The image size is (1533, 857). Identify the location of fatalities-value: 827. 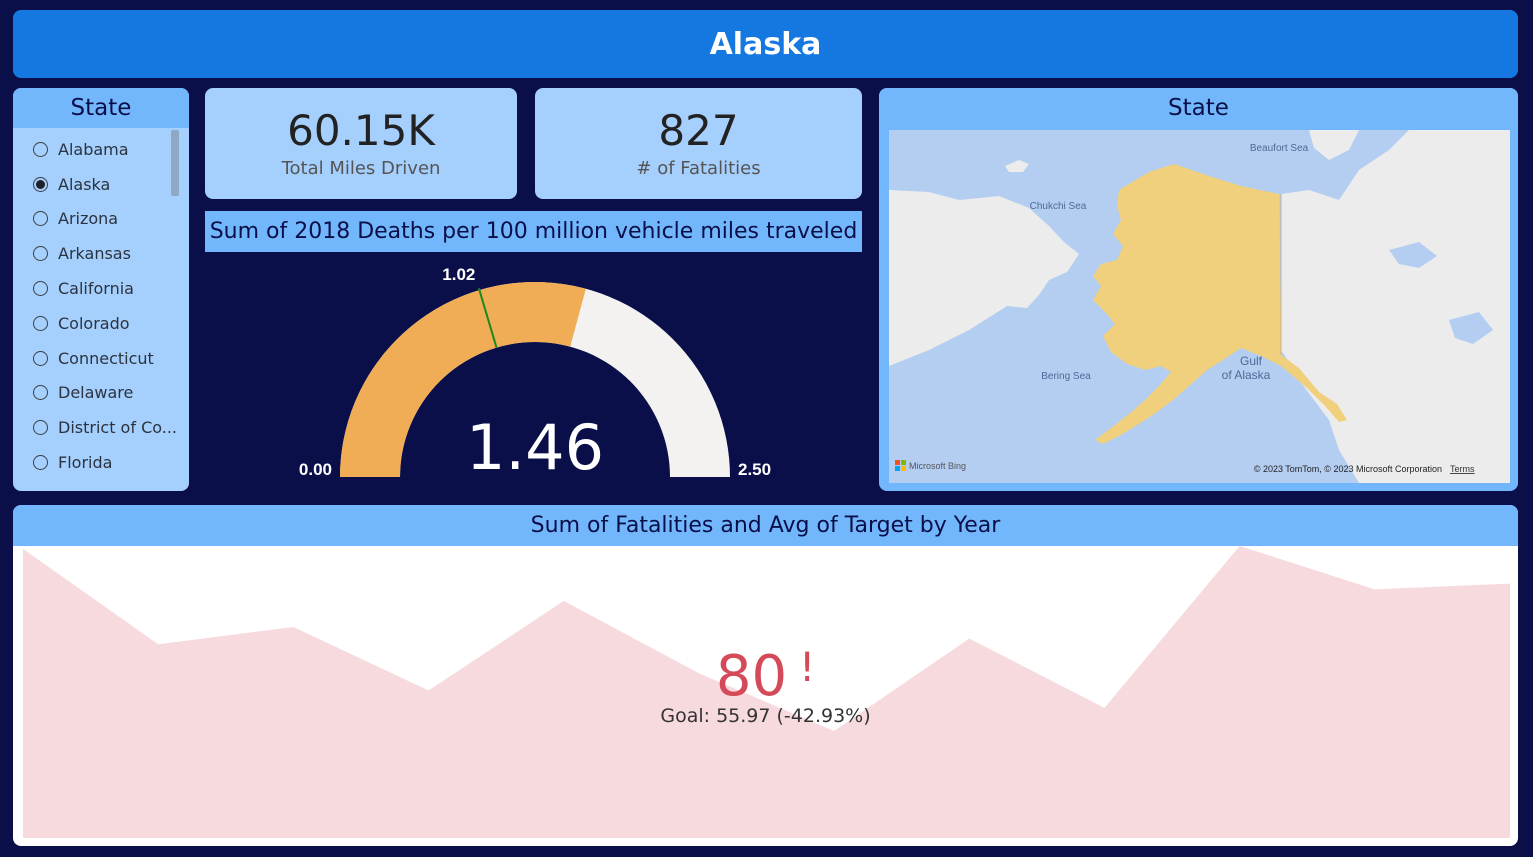
(698, 130).